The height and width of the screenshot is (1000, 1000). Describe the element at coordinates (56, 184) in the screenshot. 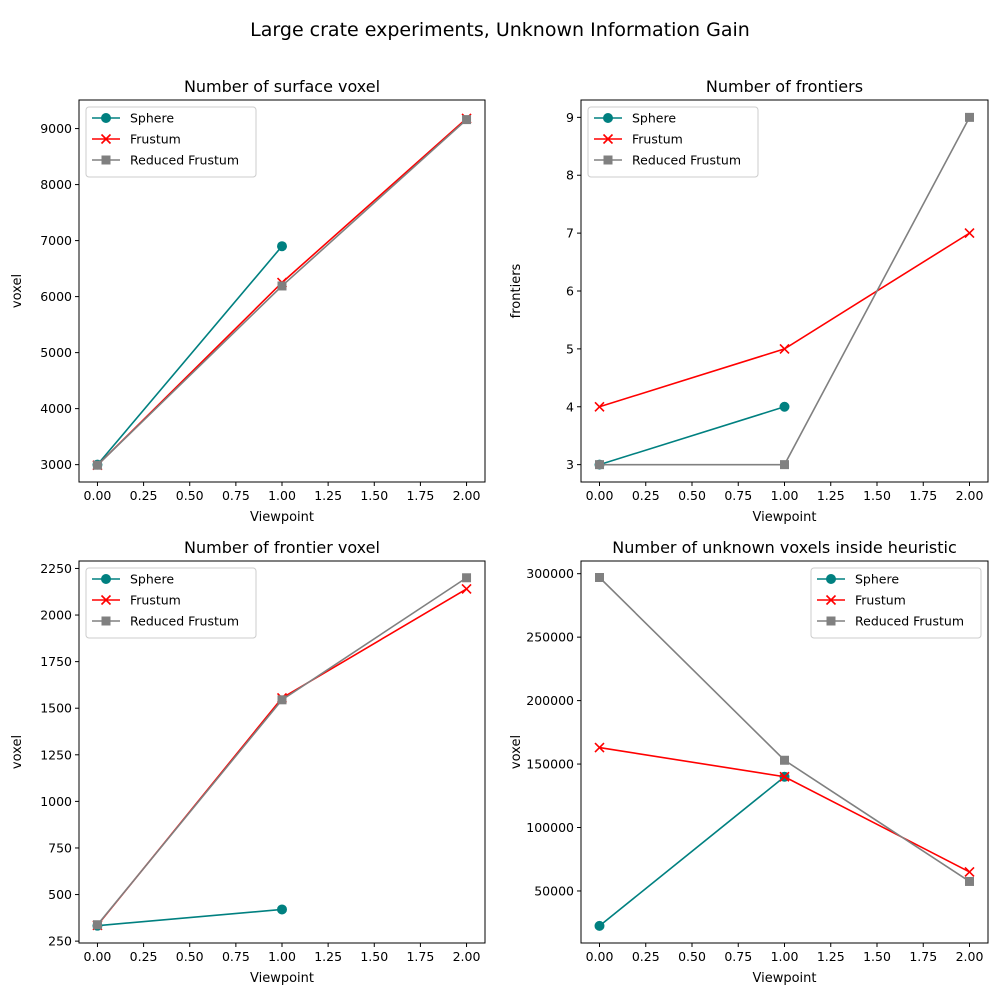

I see `y-tick-label: 8000` at that location.